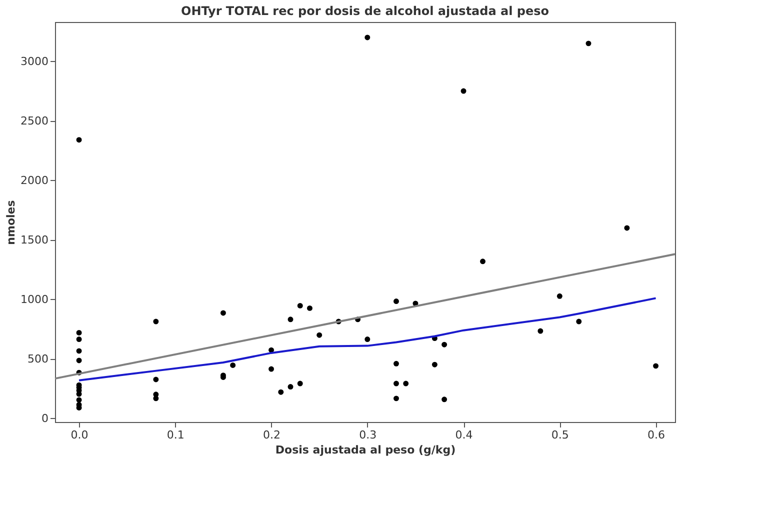 The width and height of the screenshot is (770, 516). Describe the element at coordinates (657, 435) in the screenshot. I see `x-tick-label: 0.6` at that location.